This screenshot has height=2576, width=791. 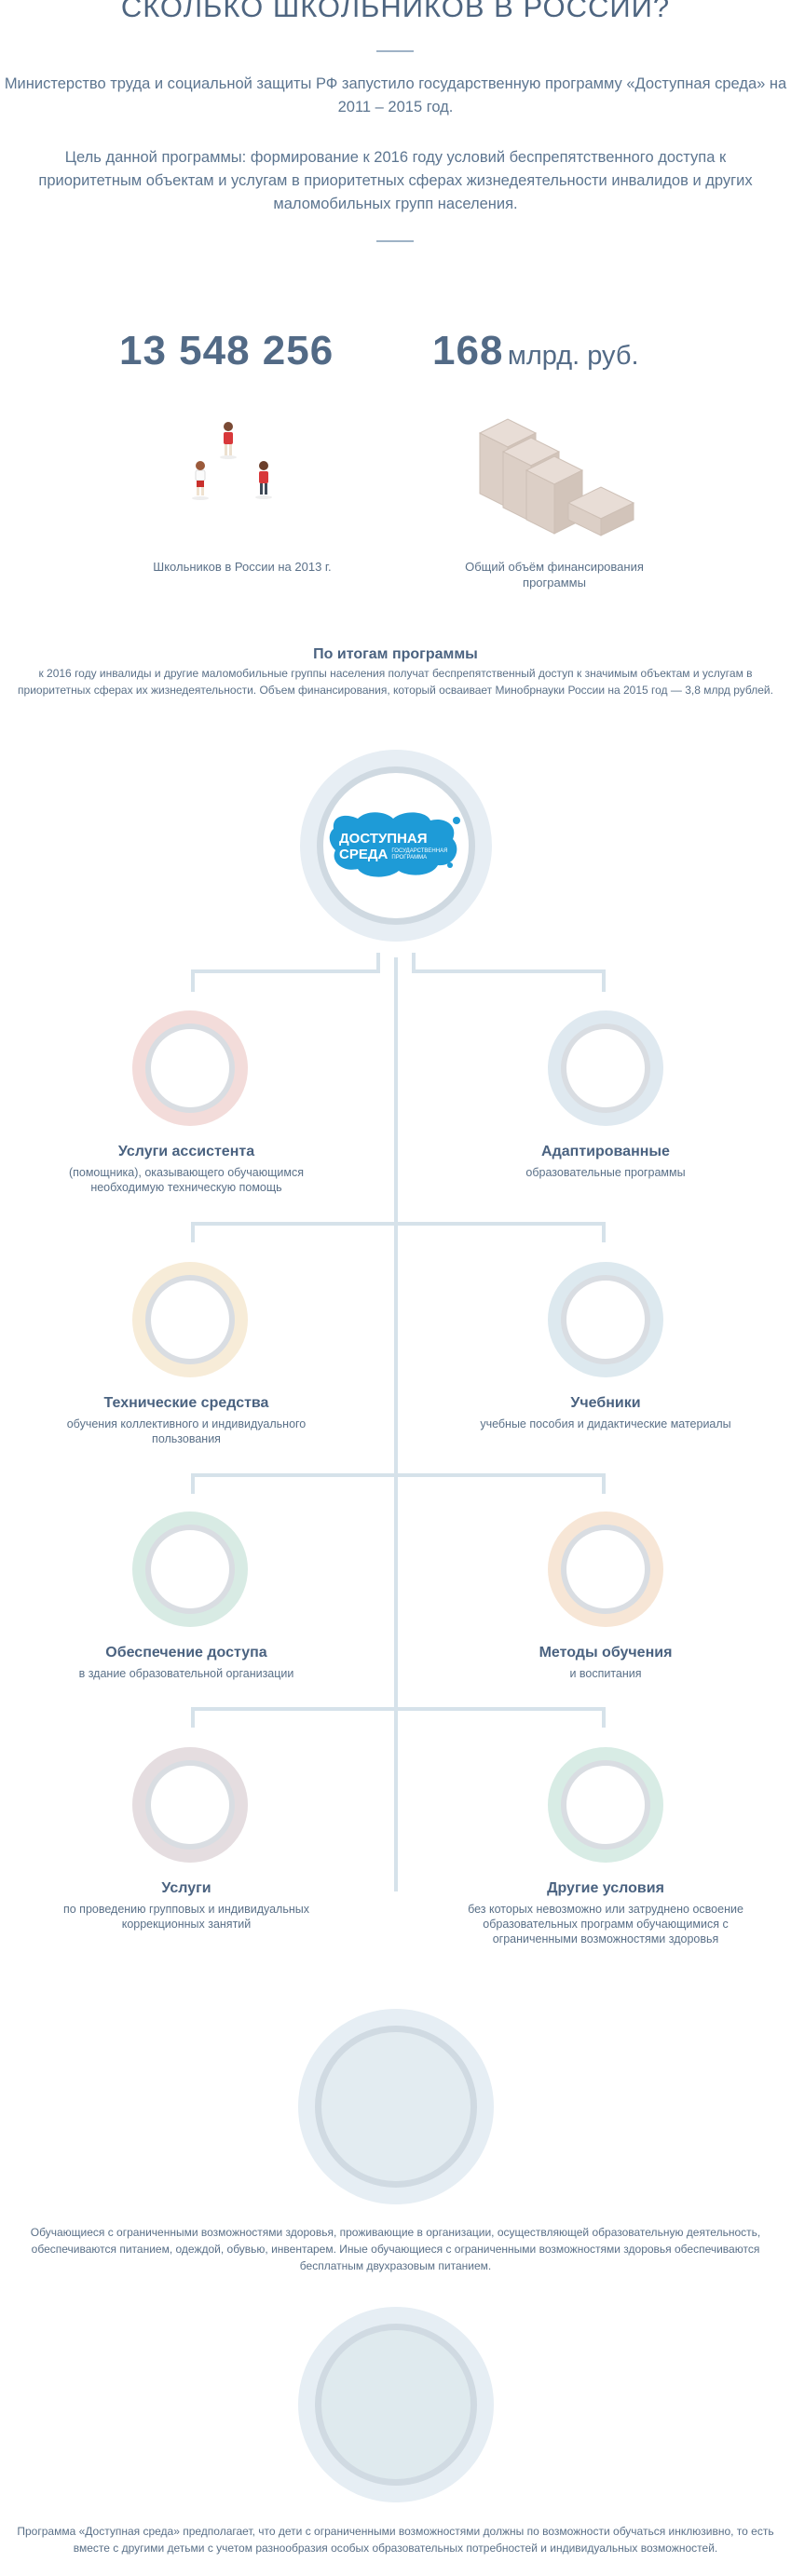 I want to click on funding-value: 168, so click(x=468, y=350).